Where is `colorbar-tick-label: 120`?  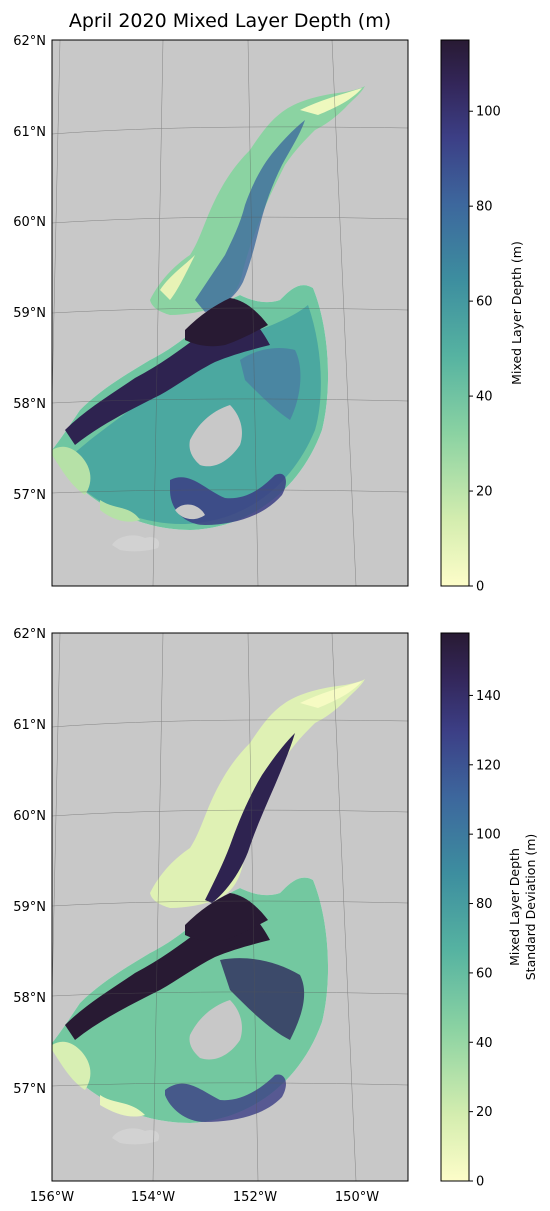
colorbar-tick-label: 120 is located at coordinates (488, 765).